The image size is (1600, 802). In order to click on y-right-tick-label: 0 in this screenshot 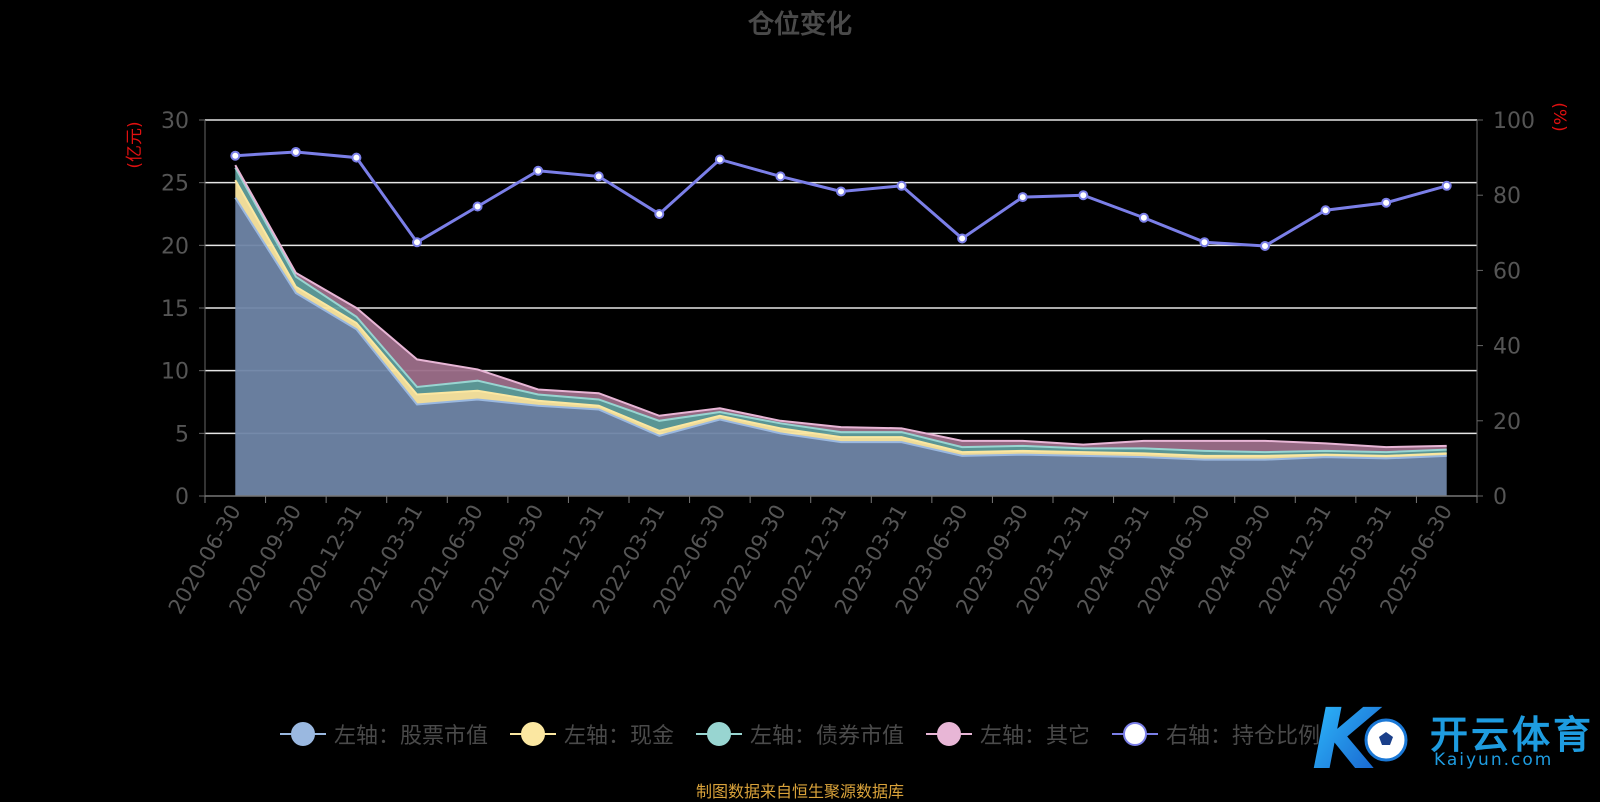, I will do `click(1500, 497)`.